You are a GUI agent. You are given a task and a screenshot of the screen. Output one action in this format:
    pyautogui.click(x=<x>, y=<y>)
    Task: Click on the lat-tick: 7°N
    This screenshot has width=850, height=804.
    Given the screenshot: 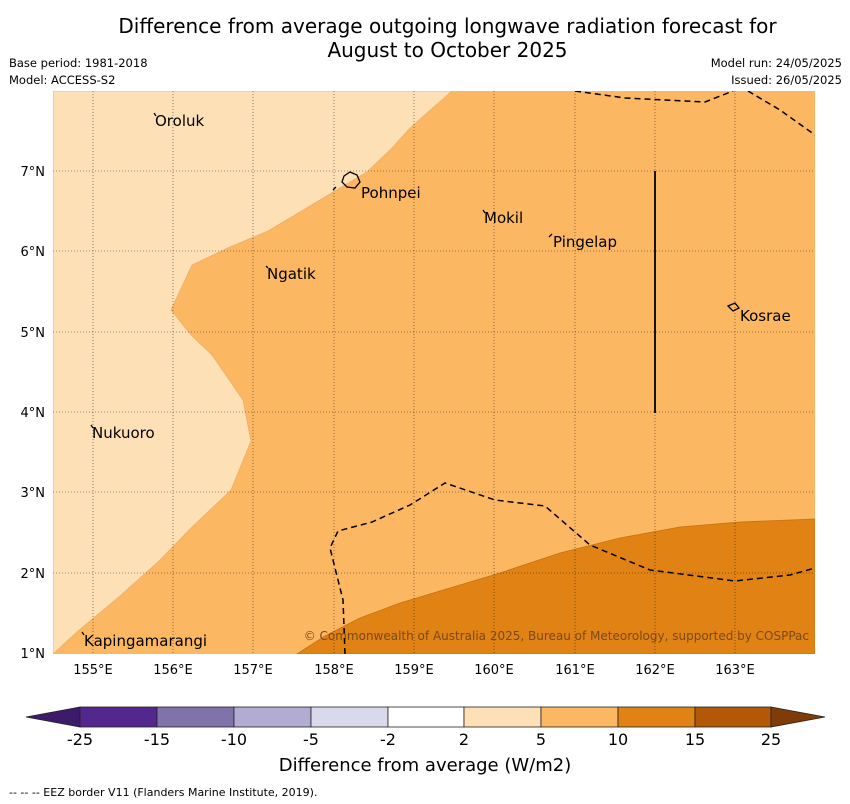 What is the action you would take?
    pyautogui.click(x=33, y=172)
    